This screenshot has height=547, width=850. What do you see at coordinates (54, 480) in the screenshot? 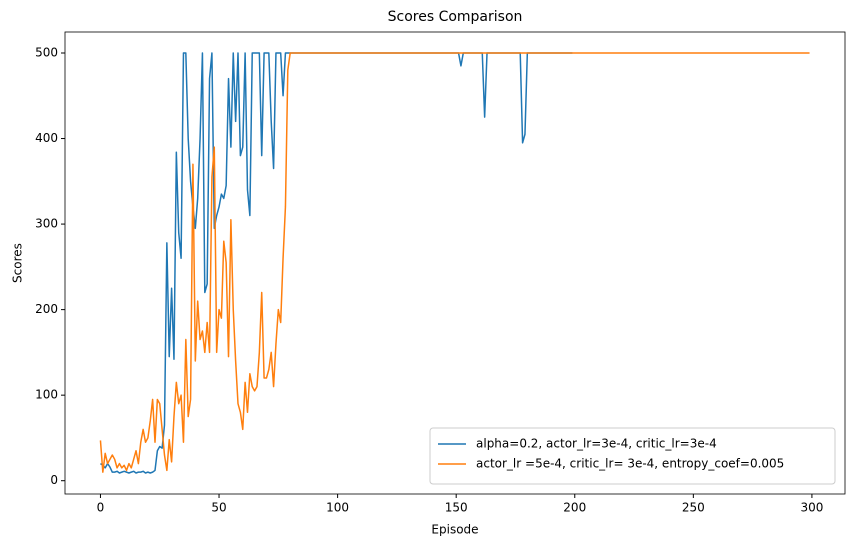
I see `y-tick-label: 0` at bounding box center [54, 480].